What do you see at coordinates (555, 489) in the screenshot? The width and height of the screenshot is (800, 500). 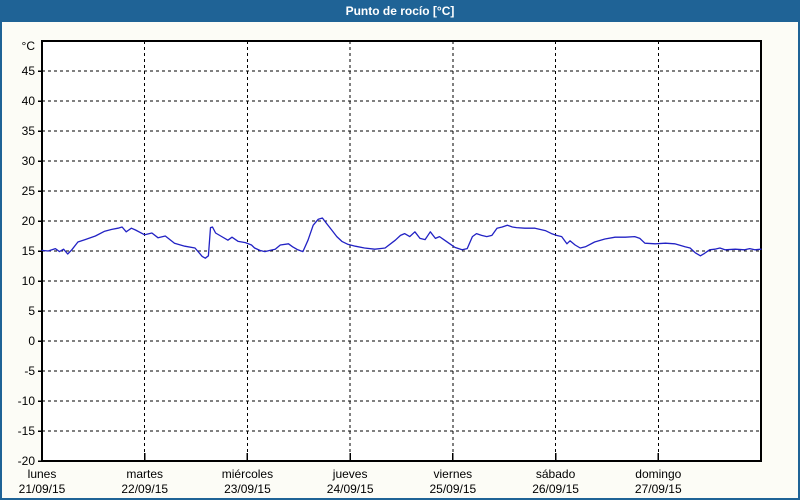 I see `x-date-label: 26/09/15` at bounding box center [555, 489].